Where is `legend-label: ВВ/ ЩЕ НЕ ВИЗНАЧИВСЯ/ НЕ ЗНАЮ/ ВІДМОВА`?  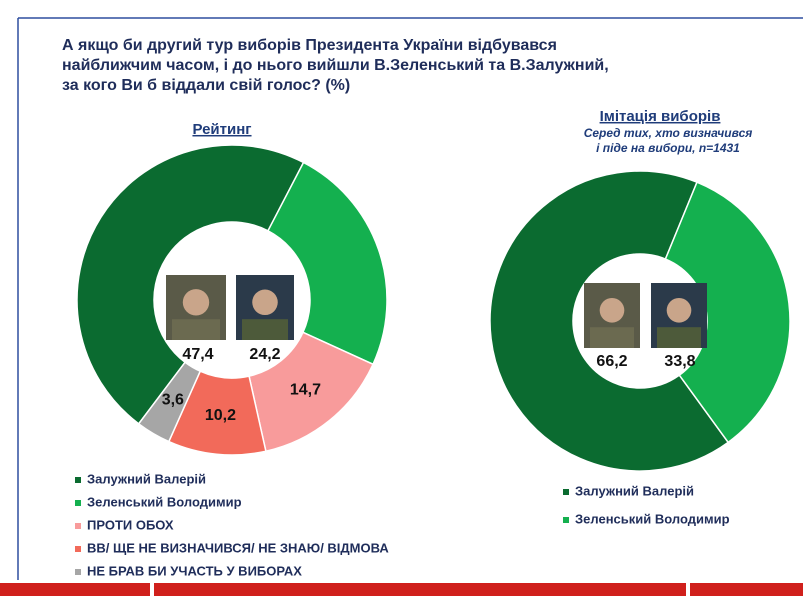 legend-label: ВВ/ ЩЕ НЕ ВИЗНАЧИВСЯ/ НЕ ЗНАЮ/ ВІДМОВА is located at coordinates (238, 547).